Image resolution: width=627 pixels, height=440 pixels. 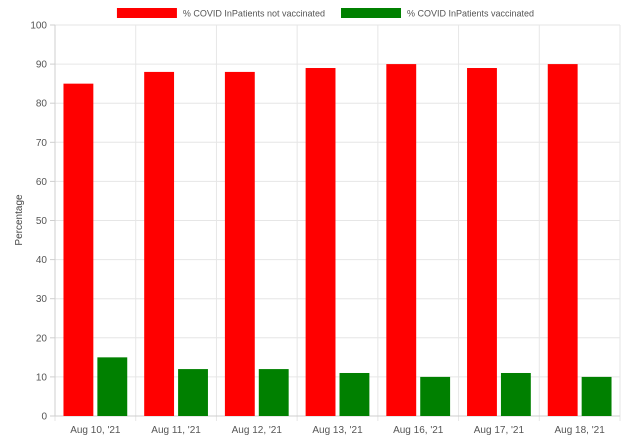 I want to click on x-tick-label: Aug 17, '21, so click(x=499, y=430).